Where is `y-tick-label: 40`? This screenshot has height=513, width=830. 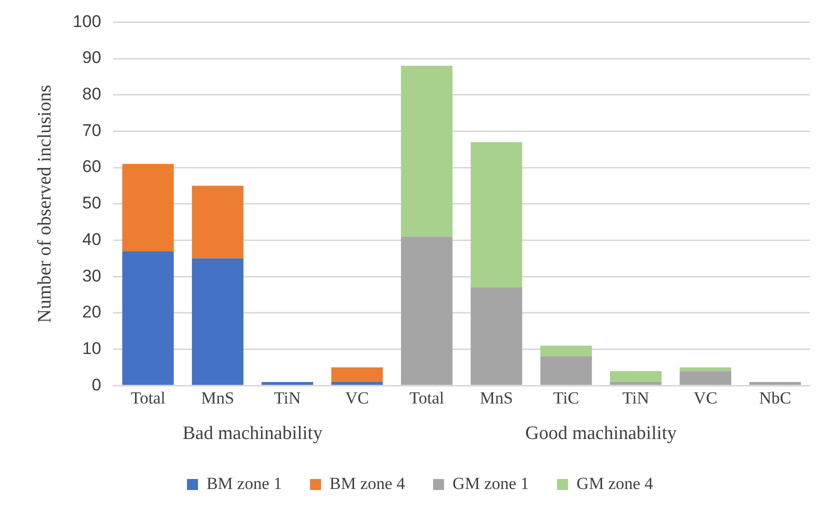 y-tick-label: 40 is located at coordinates (92, 239).